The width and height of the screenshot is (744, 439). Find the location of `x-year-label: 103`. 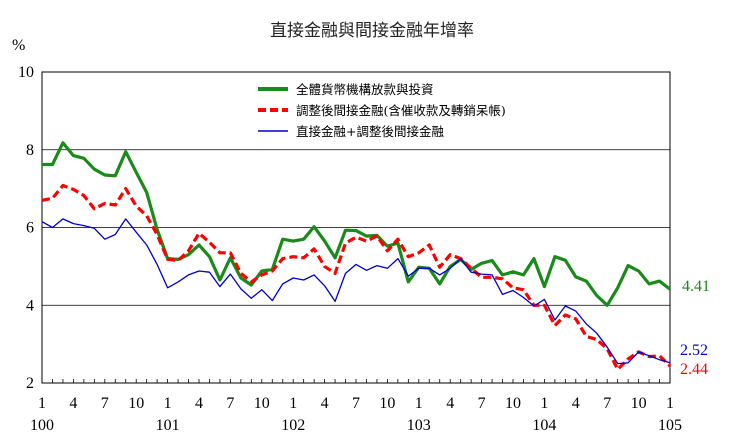

x-year-label: 103 is located at coordinates (419, 425).